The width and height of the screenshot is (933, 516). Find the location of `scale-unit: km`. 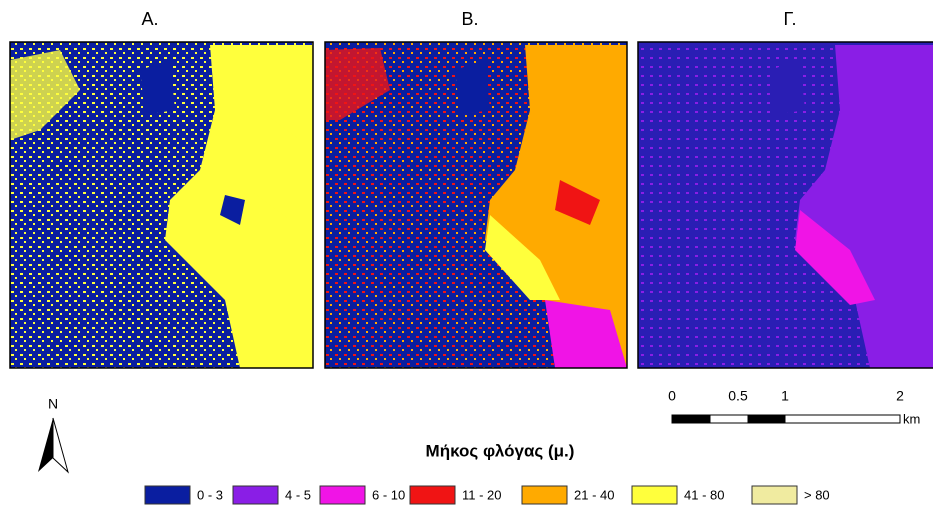

scale-unit: km is located at coordinates (911, 418).